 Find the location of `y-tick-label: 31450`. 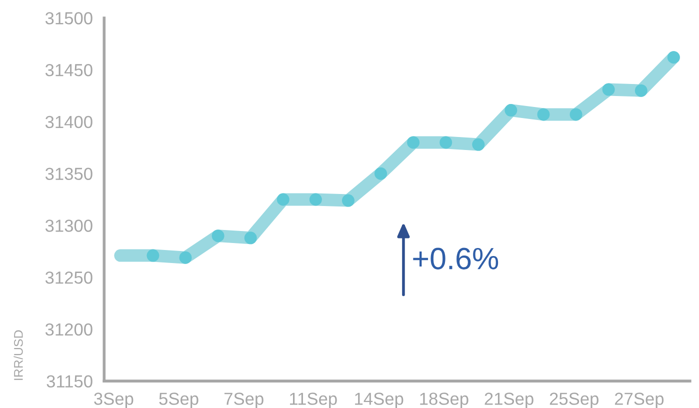

y-tick-label: 31450 is located at coordinates (68, 70).